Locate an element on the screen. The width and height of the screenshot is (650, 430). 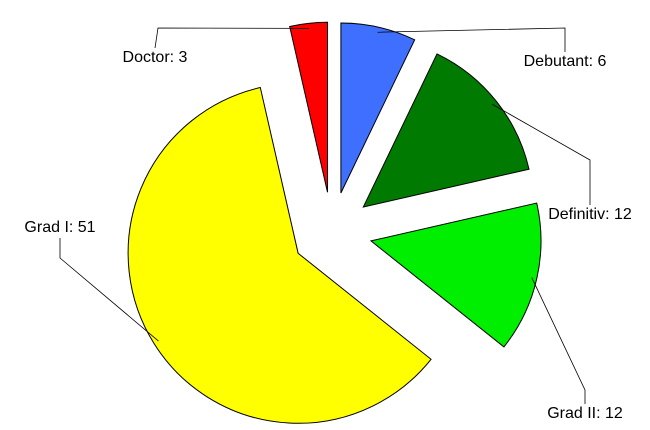
slice-label: Doctor: 3 is located at coordinates (155, 57).